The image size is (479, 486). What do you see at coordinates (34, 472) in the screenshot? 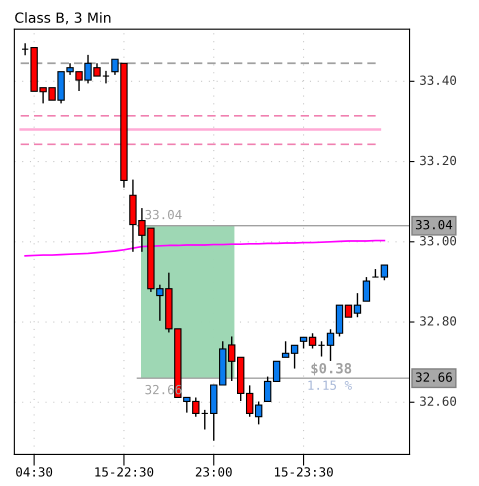
I see `x-tick-label: 04:30` at bounding box center [34, 472].